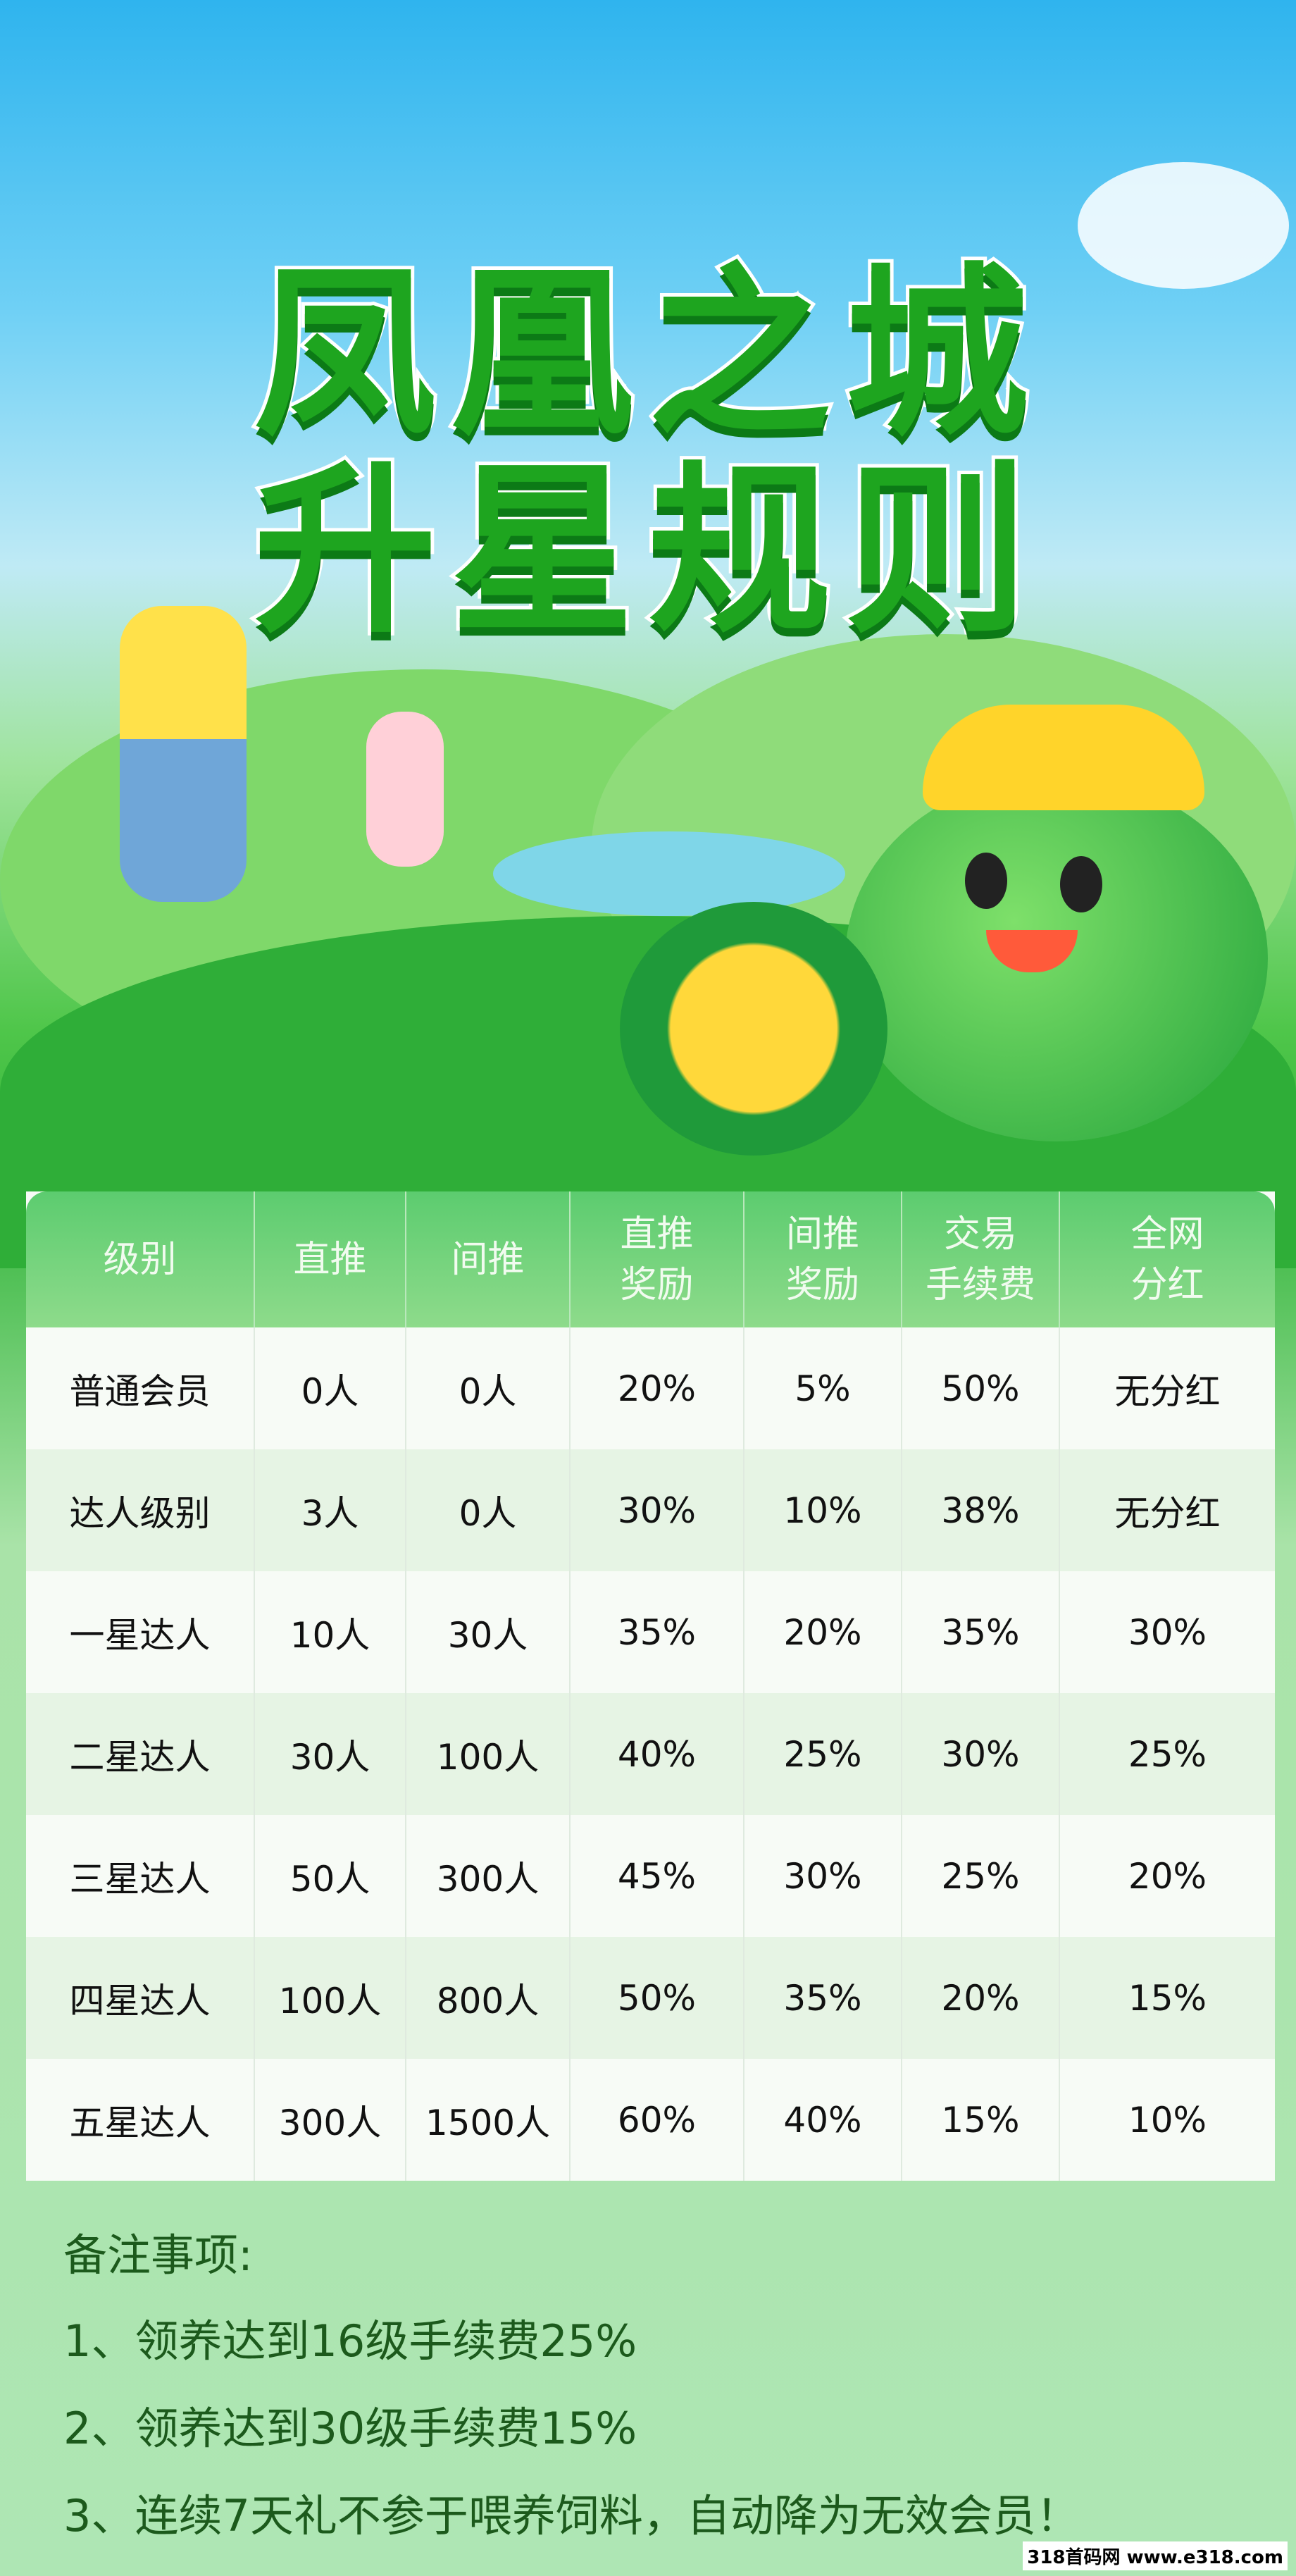 The image size is (1296, 2576). I want to click on mascot-hat, so click(1063, 758).